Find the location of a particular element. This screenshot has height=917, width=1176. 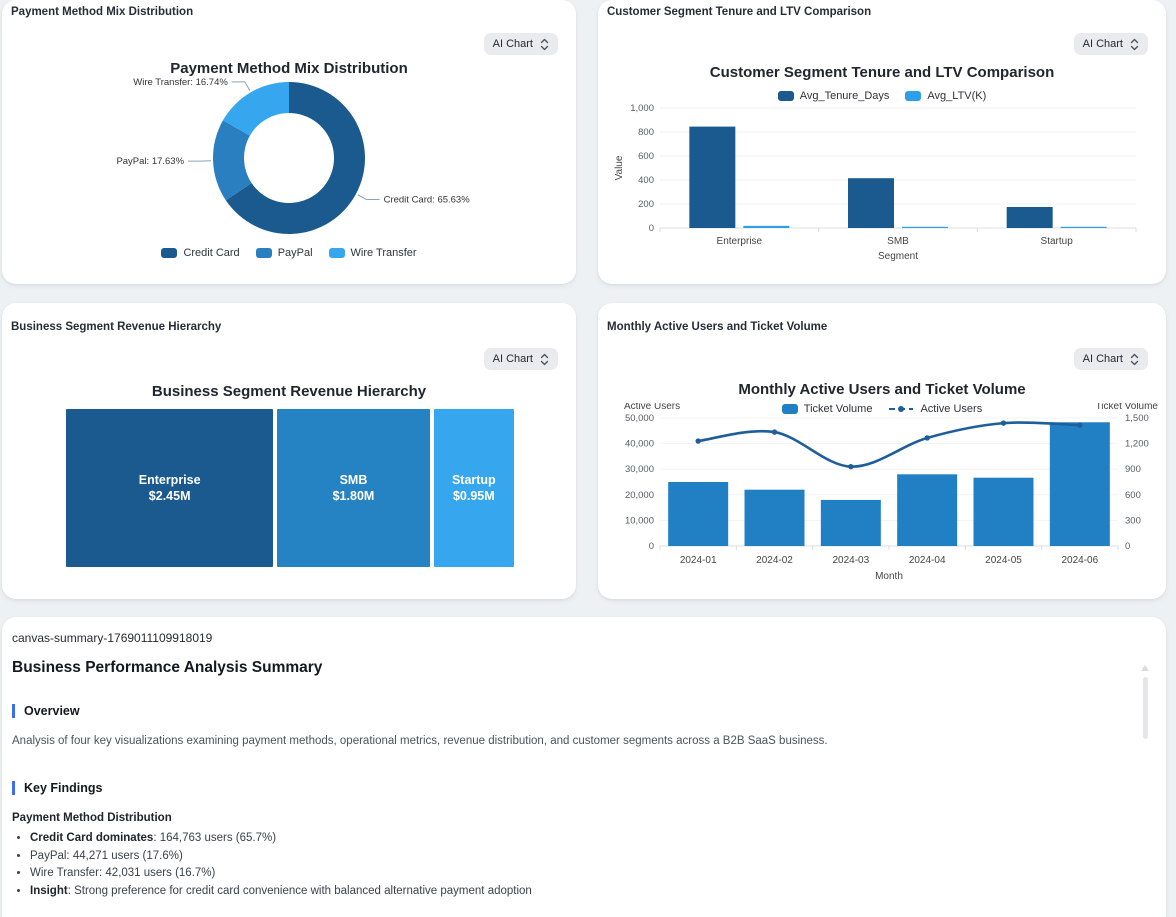

right-tick-label: 1,200 is located at coordinates (1137, 444).